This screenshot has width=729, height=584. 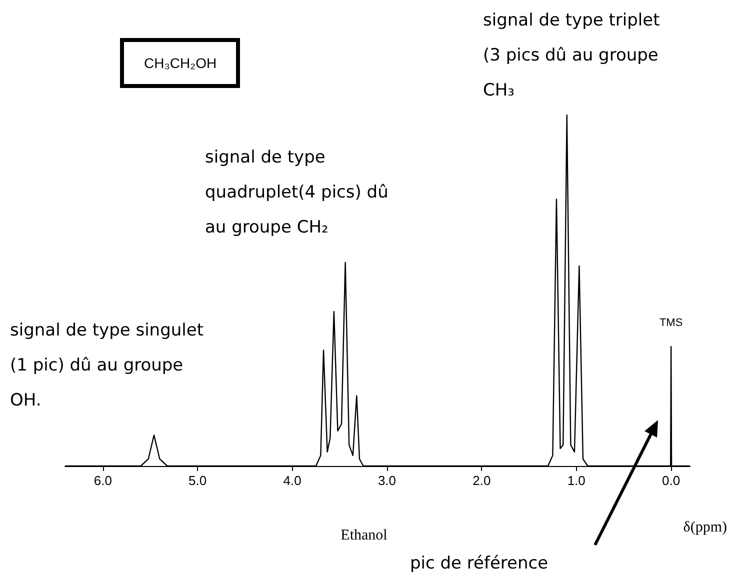 I want to click on annotation: signal de type singulet (1 pic) dû au groupe OH., so click(x=109, y=365).